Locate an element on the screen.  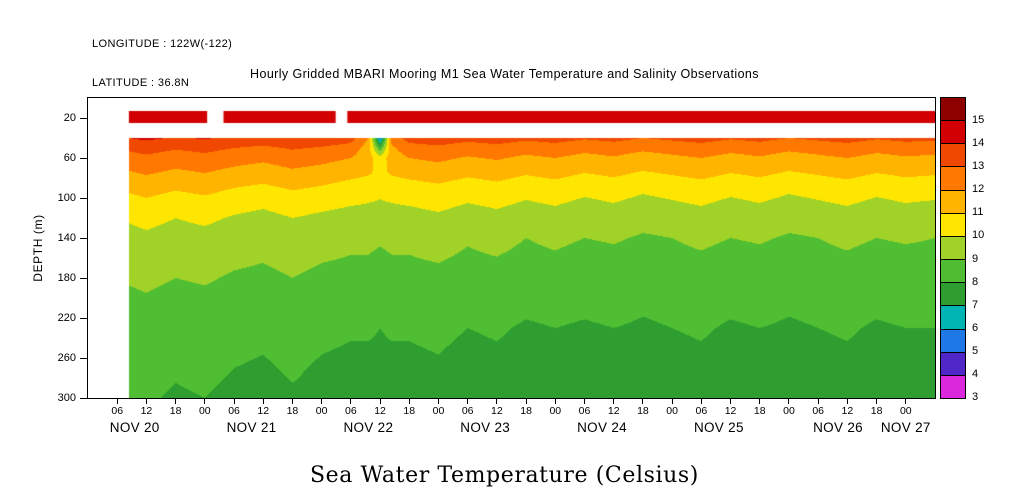
colorbar-tick-label: 7 is located at coordinates (975, 304).